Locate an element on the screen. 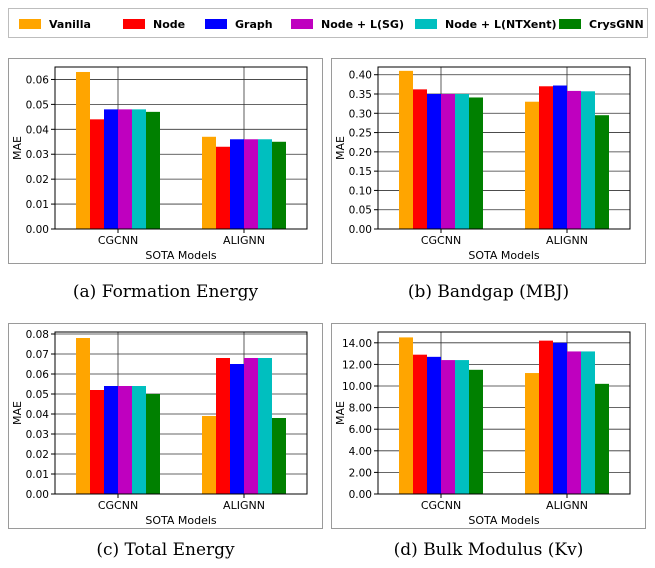  legend-item-node: Node is located at coordinates (154, 24).